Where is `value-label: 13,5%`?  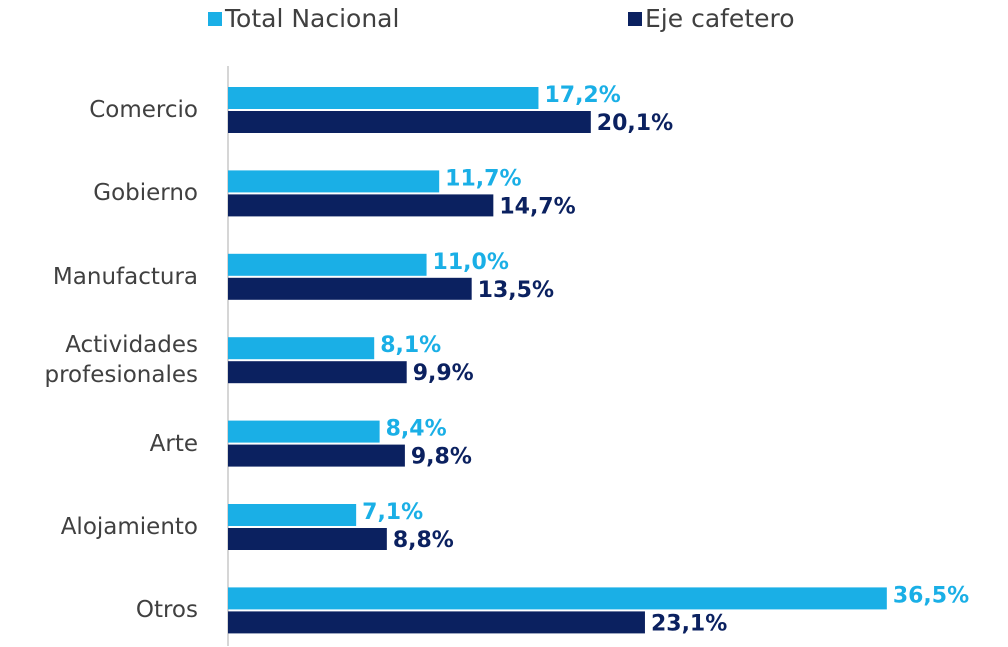
value-label: 13,5% is located at coordinates (516, 290).